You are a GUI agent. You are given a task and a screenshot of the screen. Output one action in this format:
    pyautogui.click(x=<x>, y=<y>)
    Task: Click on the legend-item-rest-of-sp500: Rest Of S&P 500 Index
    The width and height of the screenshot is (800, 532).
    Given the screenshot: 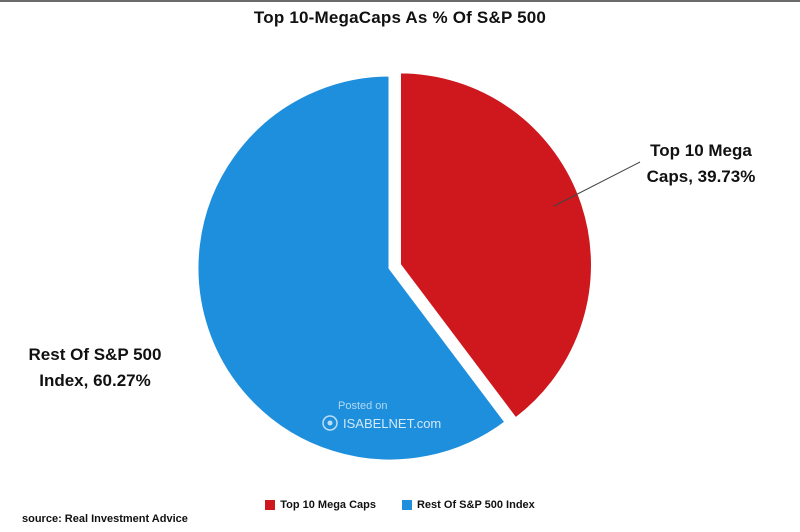 What is the action you would take?
    pyautogui.click(x=468, y=505)
    